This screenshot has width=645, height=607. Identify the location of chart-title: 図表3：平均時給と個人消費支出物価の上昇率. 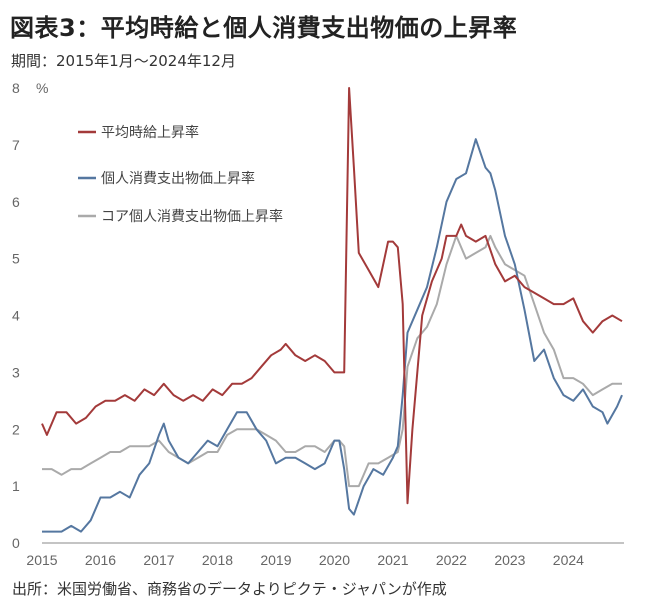
(264, 28).